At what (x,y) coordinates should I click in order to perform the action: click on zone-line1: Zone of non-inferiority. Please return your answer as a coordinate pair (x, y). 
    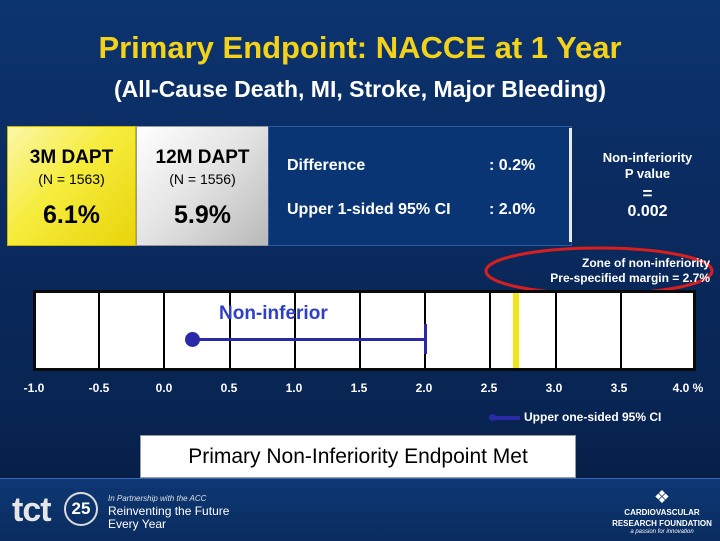
    Looking at the image, I should click on (646, 263).